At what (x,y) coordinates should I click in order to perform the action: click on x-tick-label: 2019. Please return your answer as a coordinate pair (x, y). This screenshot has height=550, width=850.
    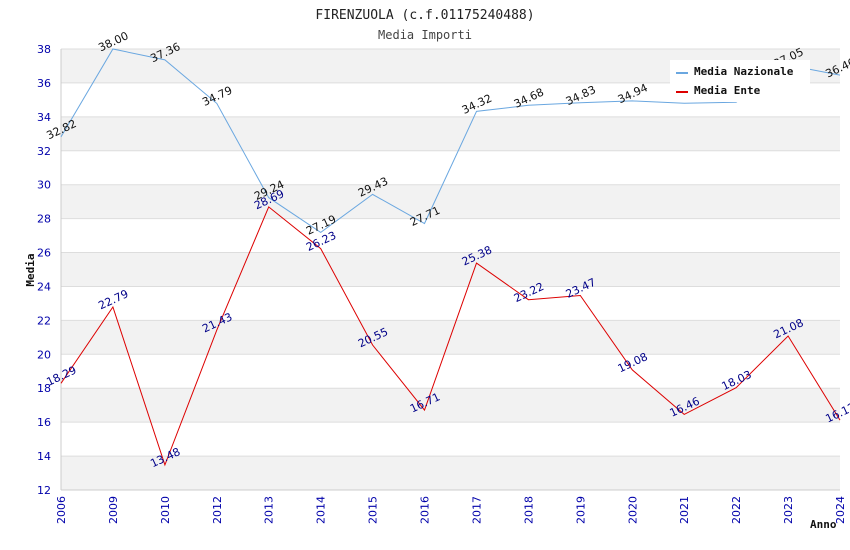
    Looking at the image, I should click on (580, 510).